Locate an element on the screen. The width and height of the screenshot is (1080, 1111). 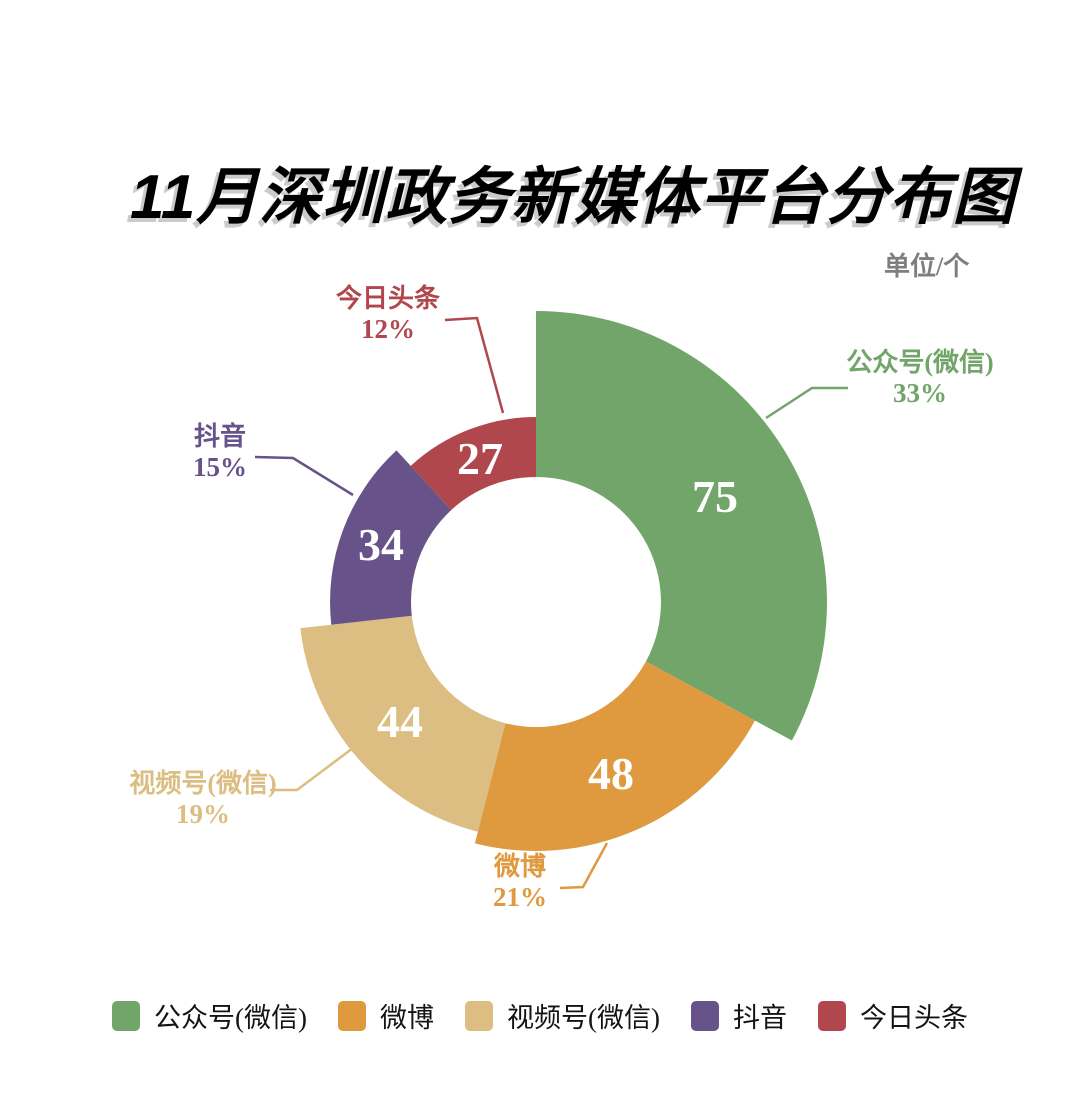
value-label-weibo: 48 is located at coordinates (611, 773).